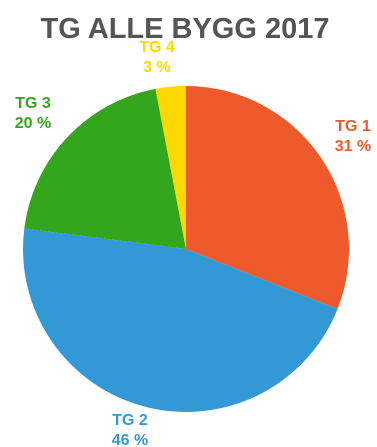 Image resolution: width=377 pixels, height=447 pixels. Describe the element at coordinates (130, 439) in the screenshot. I see `slice-label-value: 46 %` at that location.